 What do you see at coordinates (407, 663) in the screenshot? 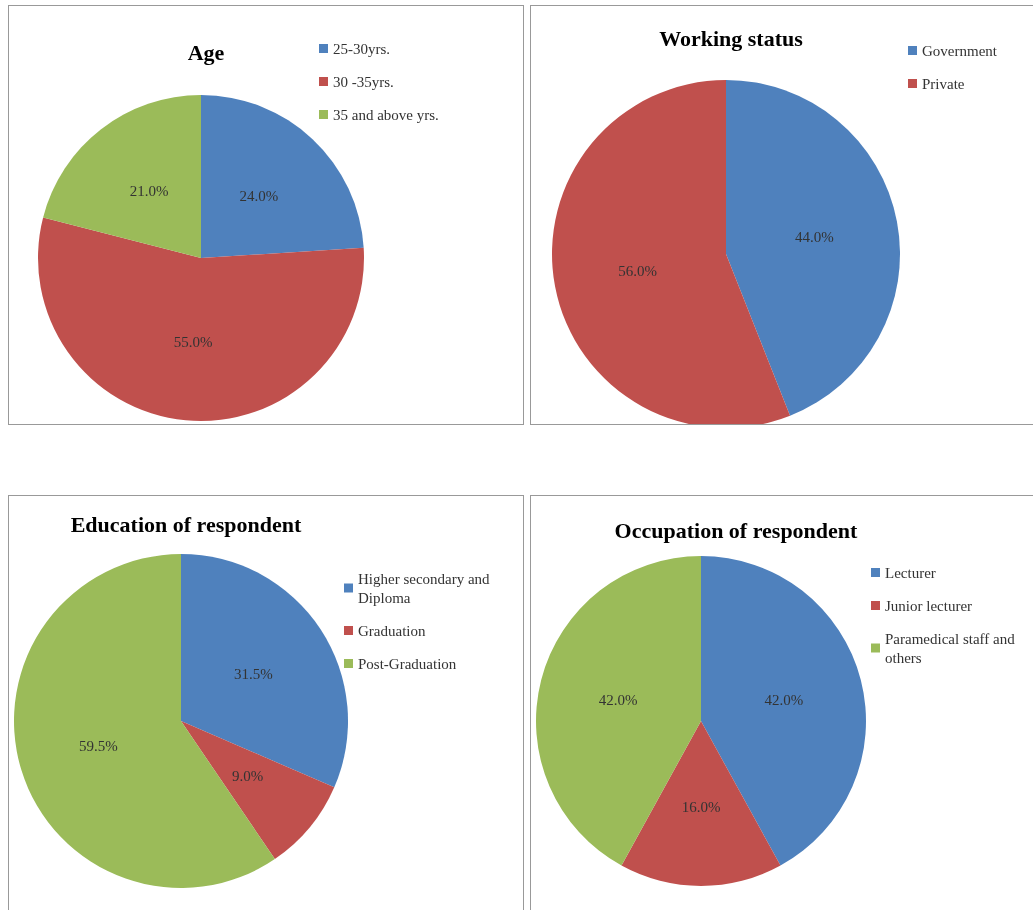
I see `legend-label: Post-Graduation` at bounding box center [407, 663].